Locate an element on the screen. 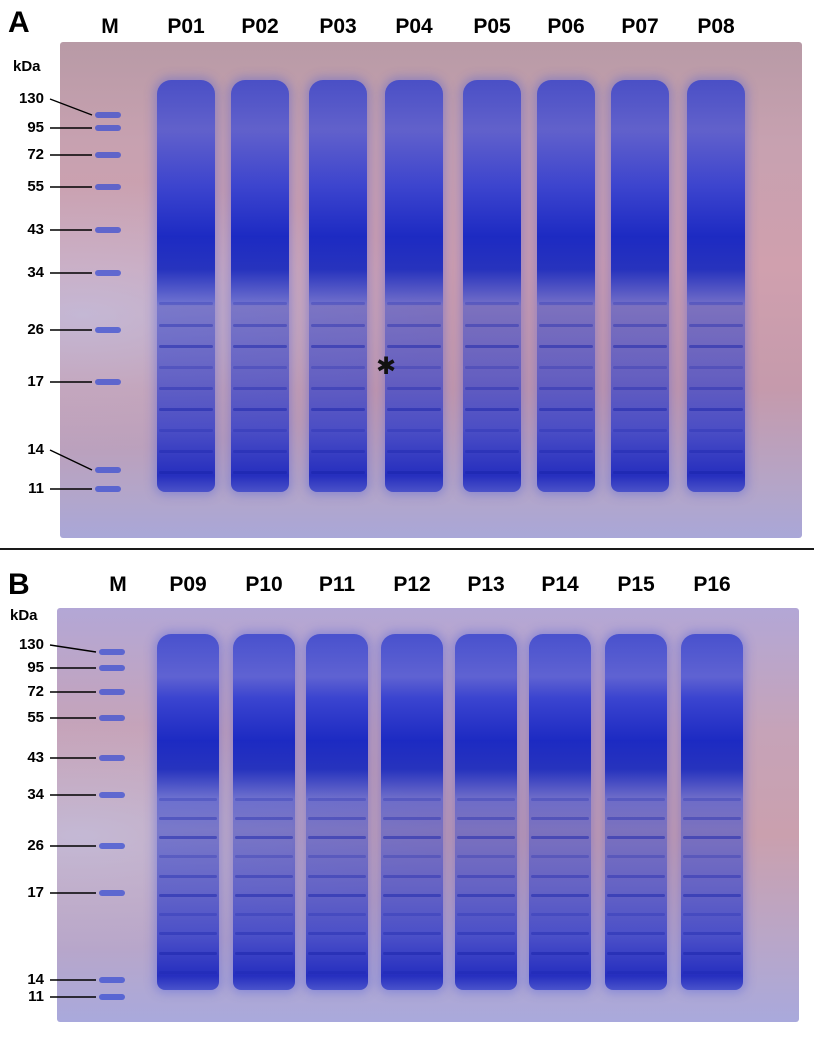 Image resolution: width=814 pixels, height=1039 pixels. lane-label-p16: P16 is located at coordinates (712, 584).